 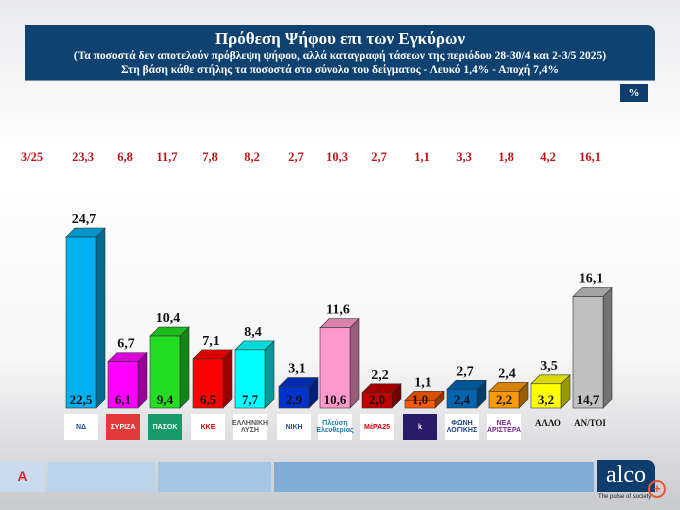 What do you see at coordinates (167, 157) in the screenshot?
I see `previous-value: 11,7` at bounding box center [167, 157].